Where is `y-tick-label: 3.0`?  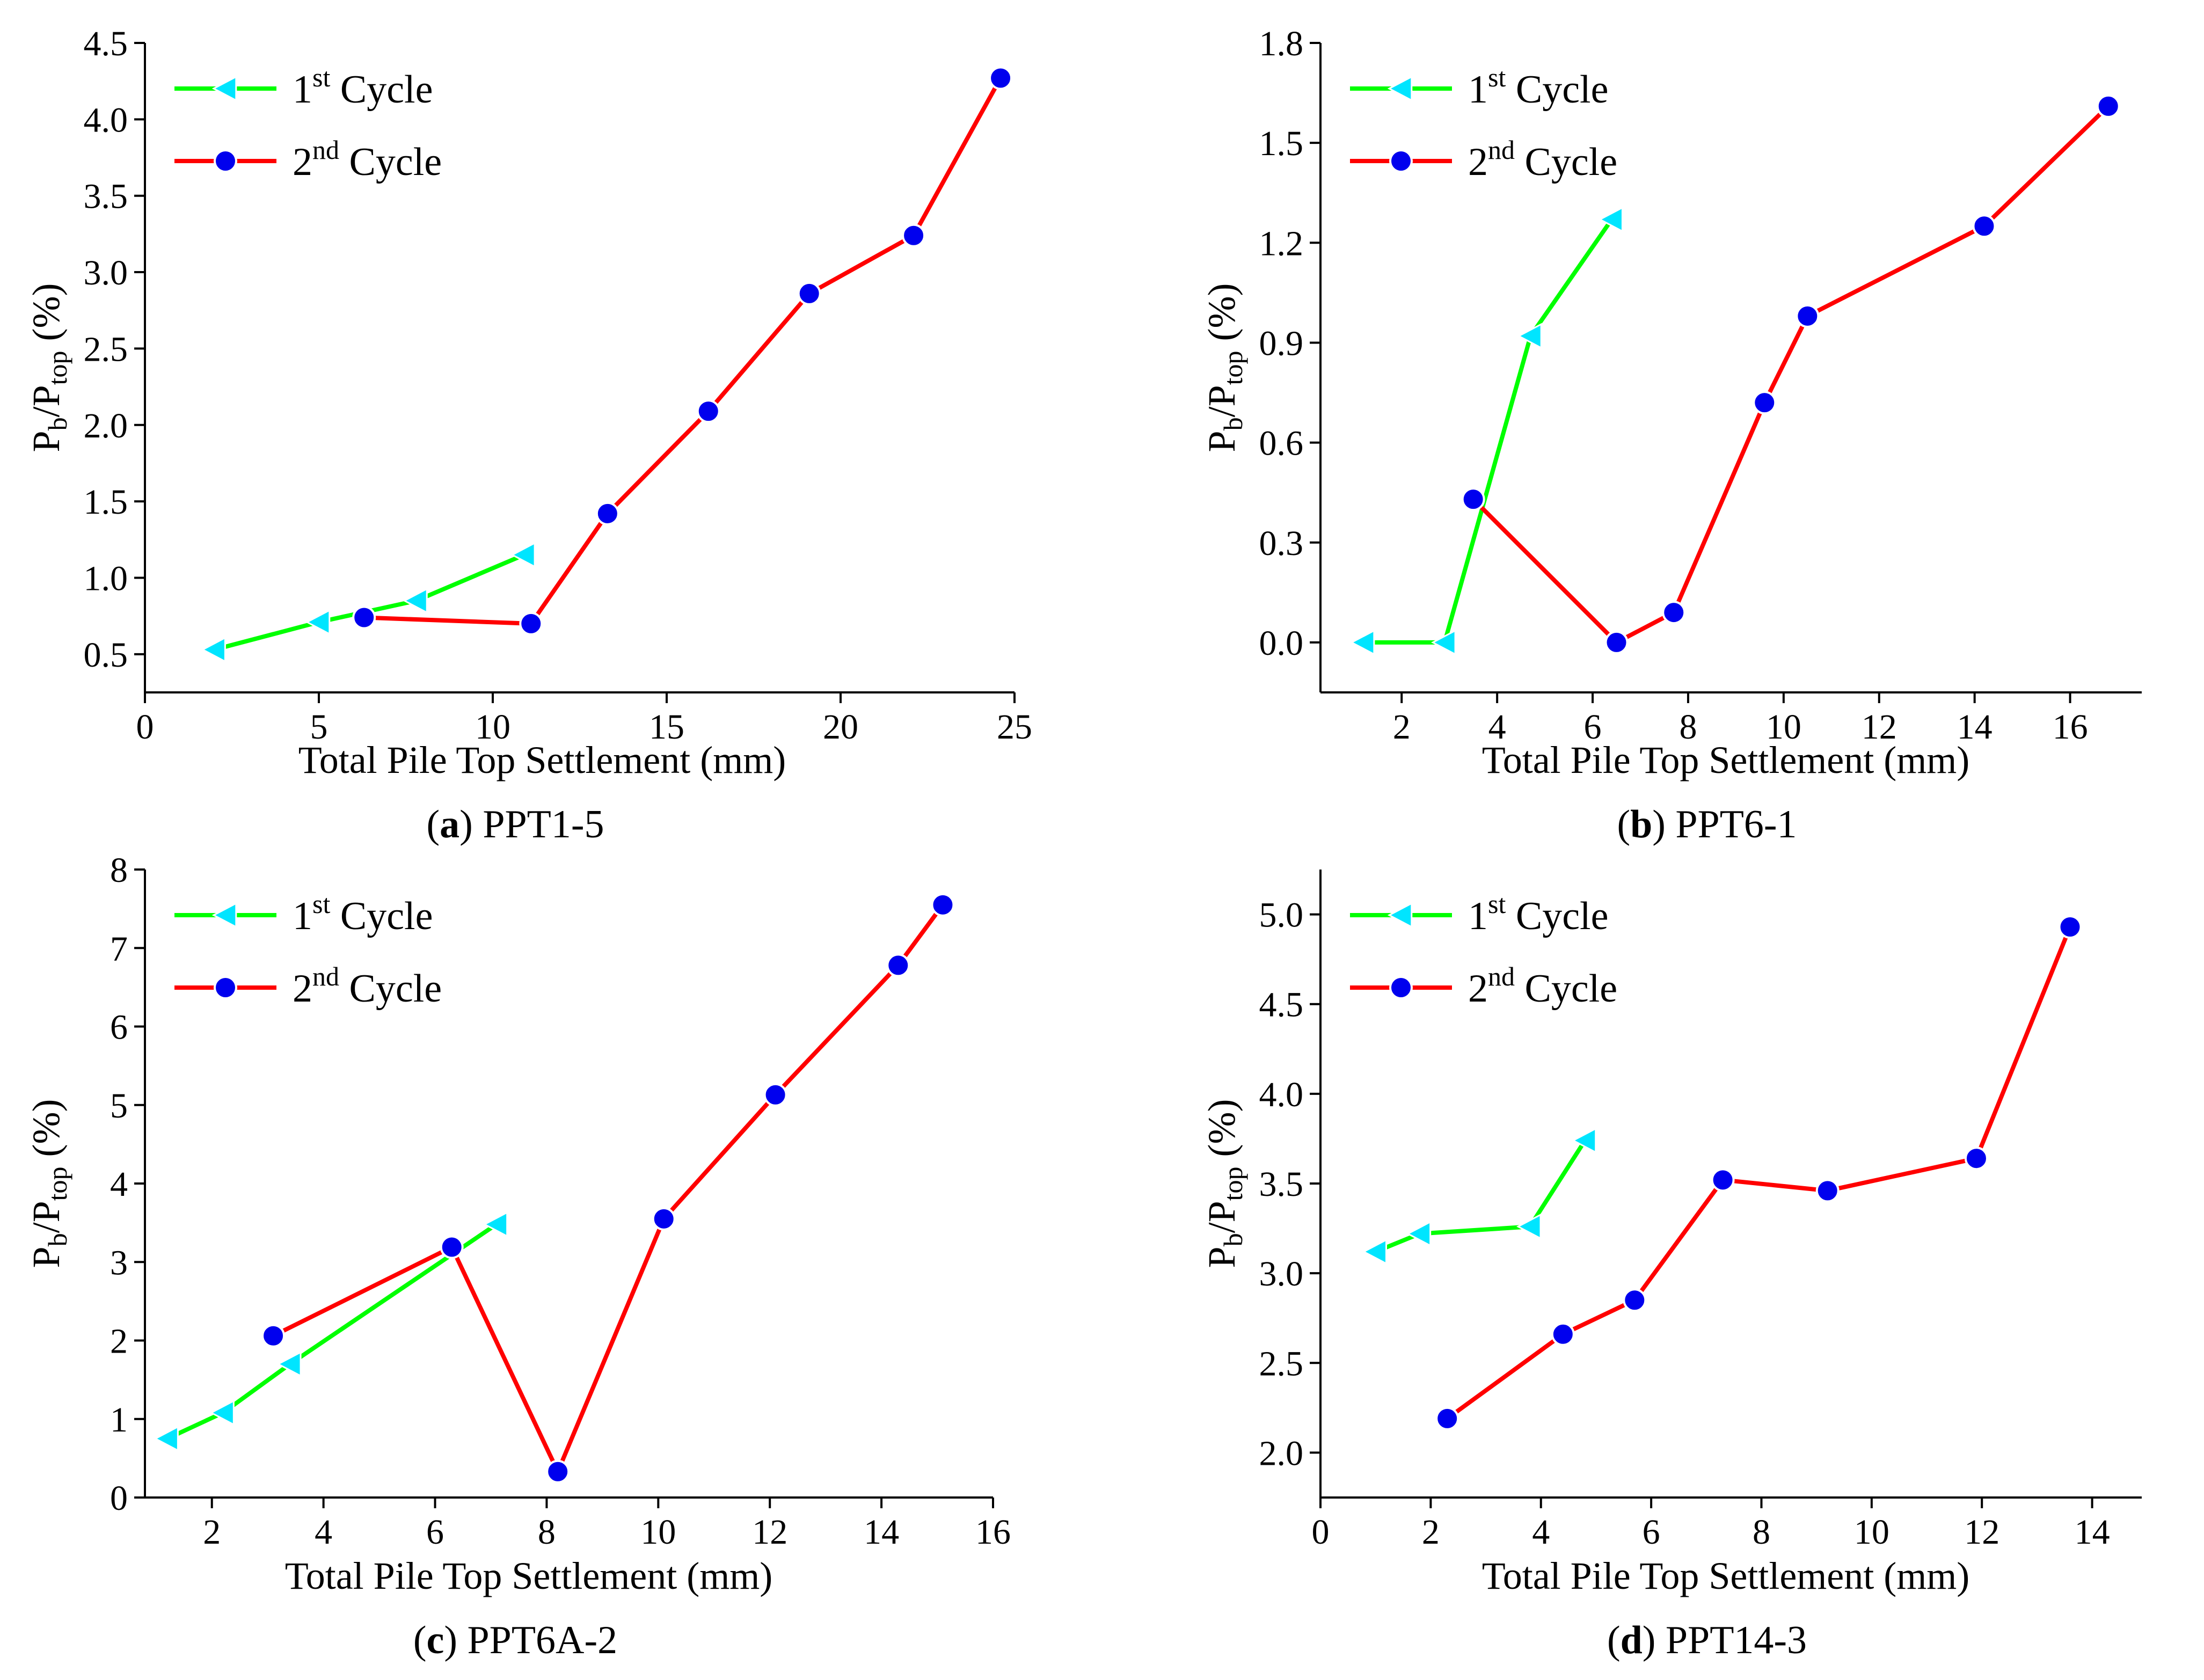
y-tick-label: 3.0 is located at coordinates (106, 273).